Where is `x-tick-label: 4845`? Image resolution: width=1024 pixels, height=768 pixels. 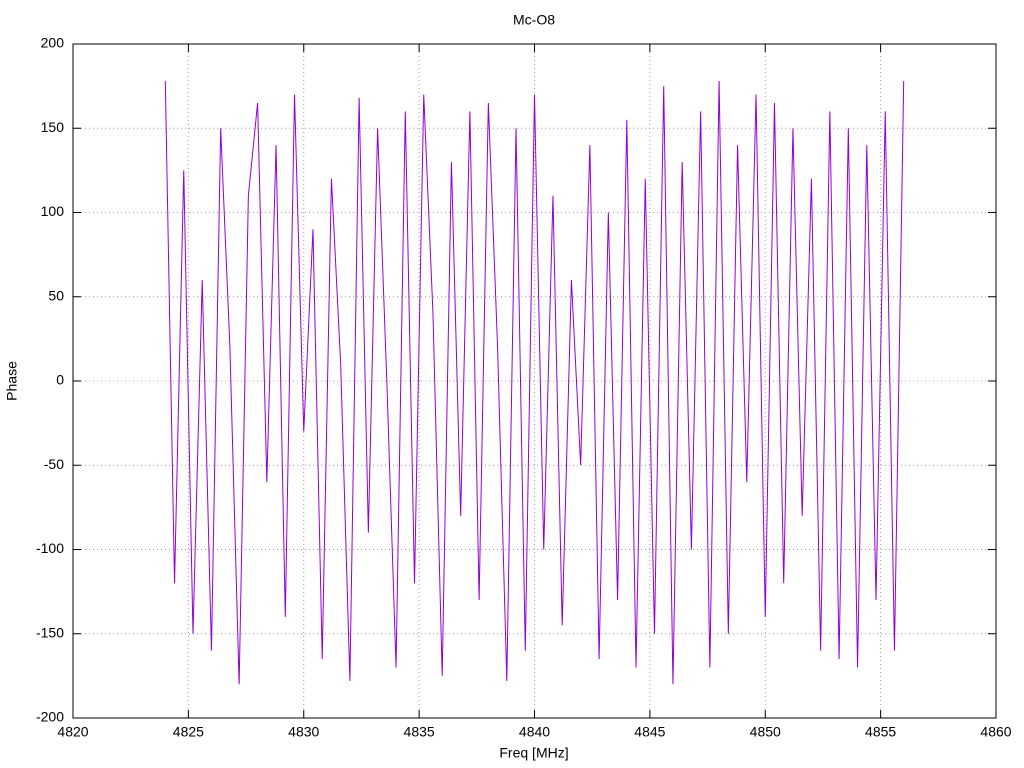 x-tick-label: 4845 is located at coordinates (649, 732).